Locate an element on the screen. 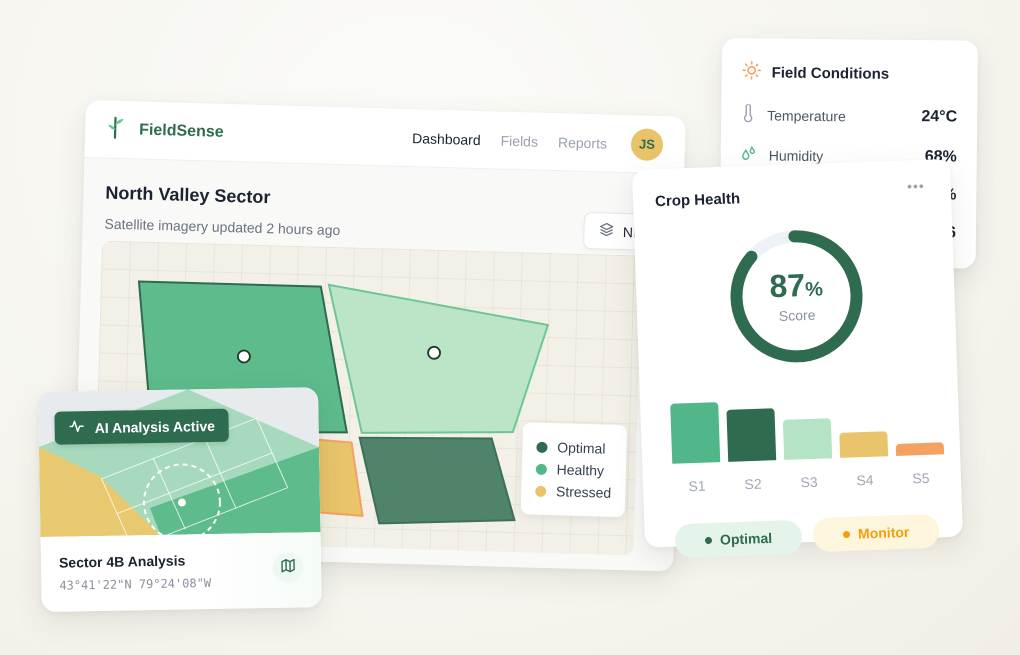 This screenshot has width=1020, height=655. top-nav: Dashboard Fields Reports JS is located at coordinates (538, 141).